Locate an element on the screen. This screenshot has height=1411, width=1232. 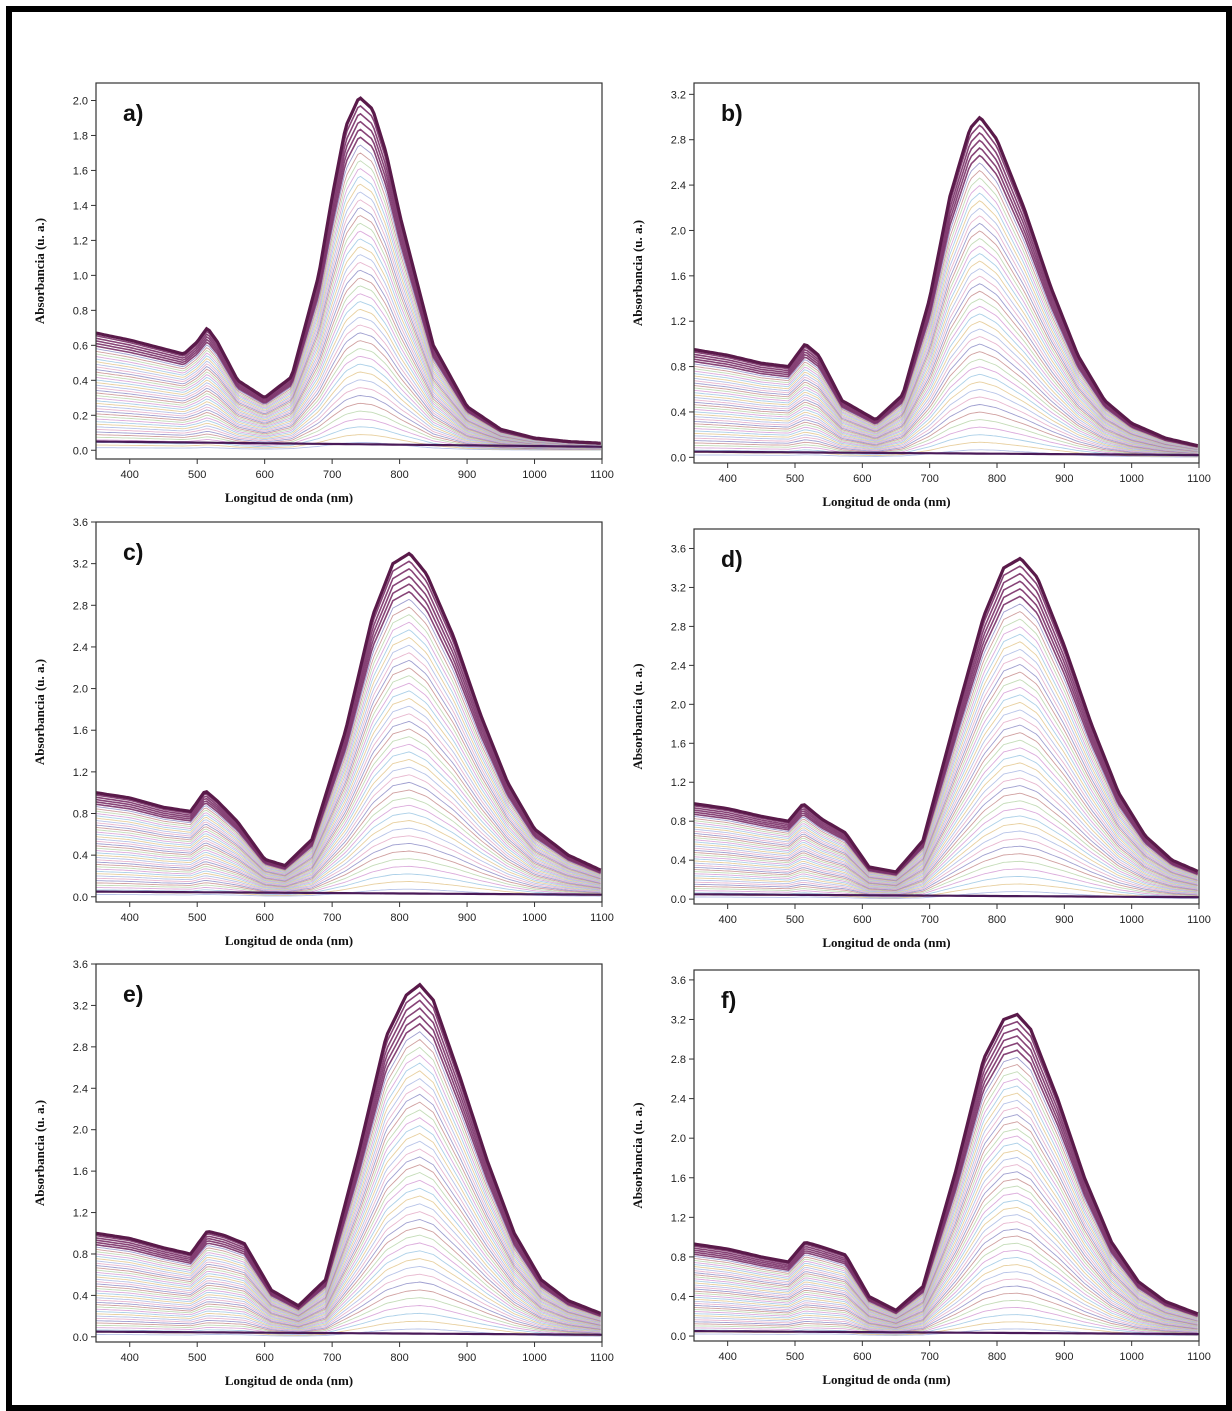
x-tick-label: 1100 is located at coordinates (602, 918).